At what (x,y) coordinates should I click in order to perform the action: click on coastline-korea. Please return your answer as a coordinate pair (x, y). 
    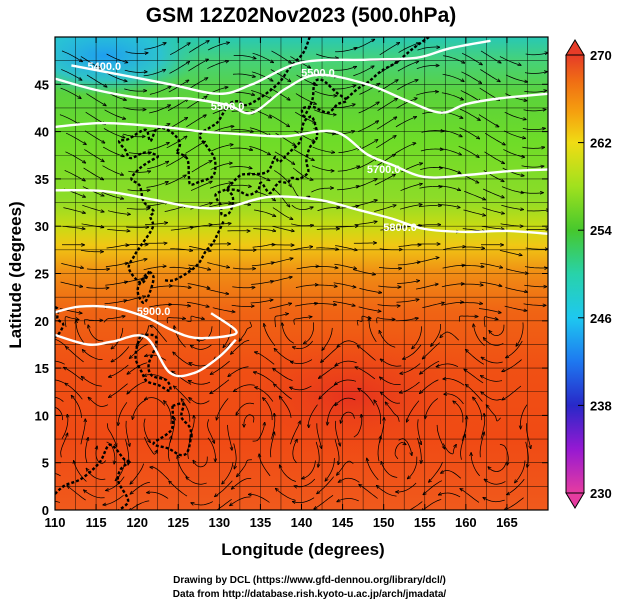
    Looking at the image, I should click on (243, 111).